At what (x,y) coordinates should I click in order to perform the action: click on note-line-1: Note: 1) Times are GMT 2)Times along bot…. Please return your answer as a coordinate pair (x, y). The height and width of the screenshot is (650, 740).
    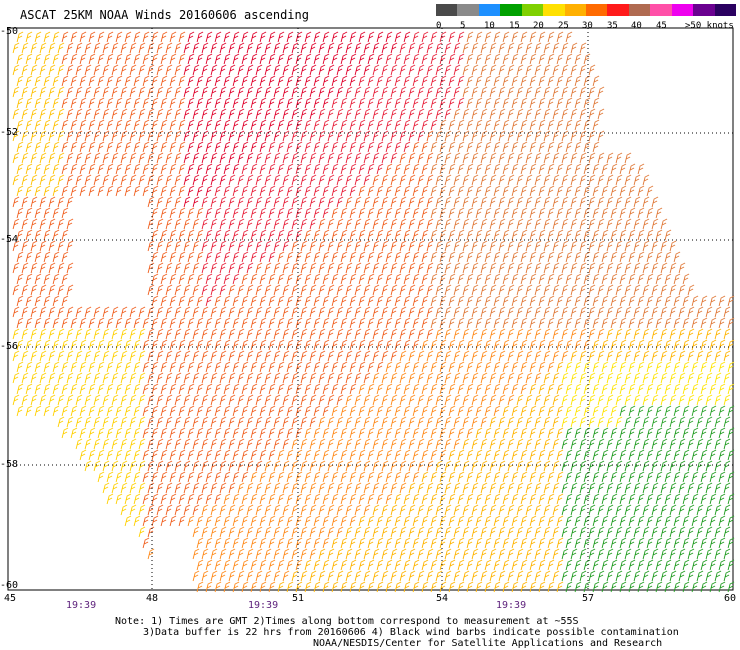
    Looking at the image, I should click on (347, 621).